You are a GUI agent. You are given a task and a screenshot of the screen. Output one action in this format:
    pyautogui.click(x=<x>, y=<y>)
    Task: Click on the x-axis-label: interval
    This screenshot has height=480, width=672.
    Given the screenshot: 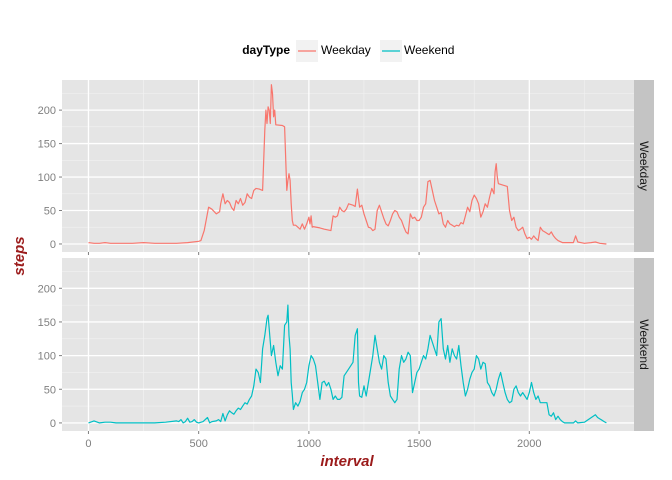 What is the action you would take?
    pyautogui.click(x=347, y=461)
    